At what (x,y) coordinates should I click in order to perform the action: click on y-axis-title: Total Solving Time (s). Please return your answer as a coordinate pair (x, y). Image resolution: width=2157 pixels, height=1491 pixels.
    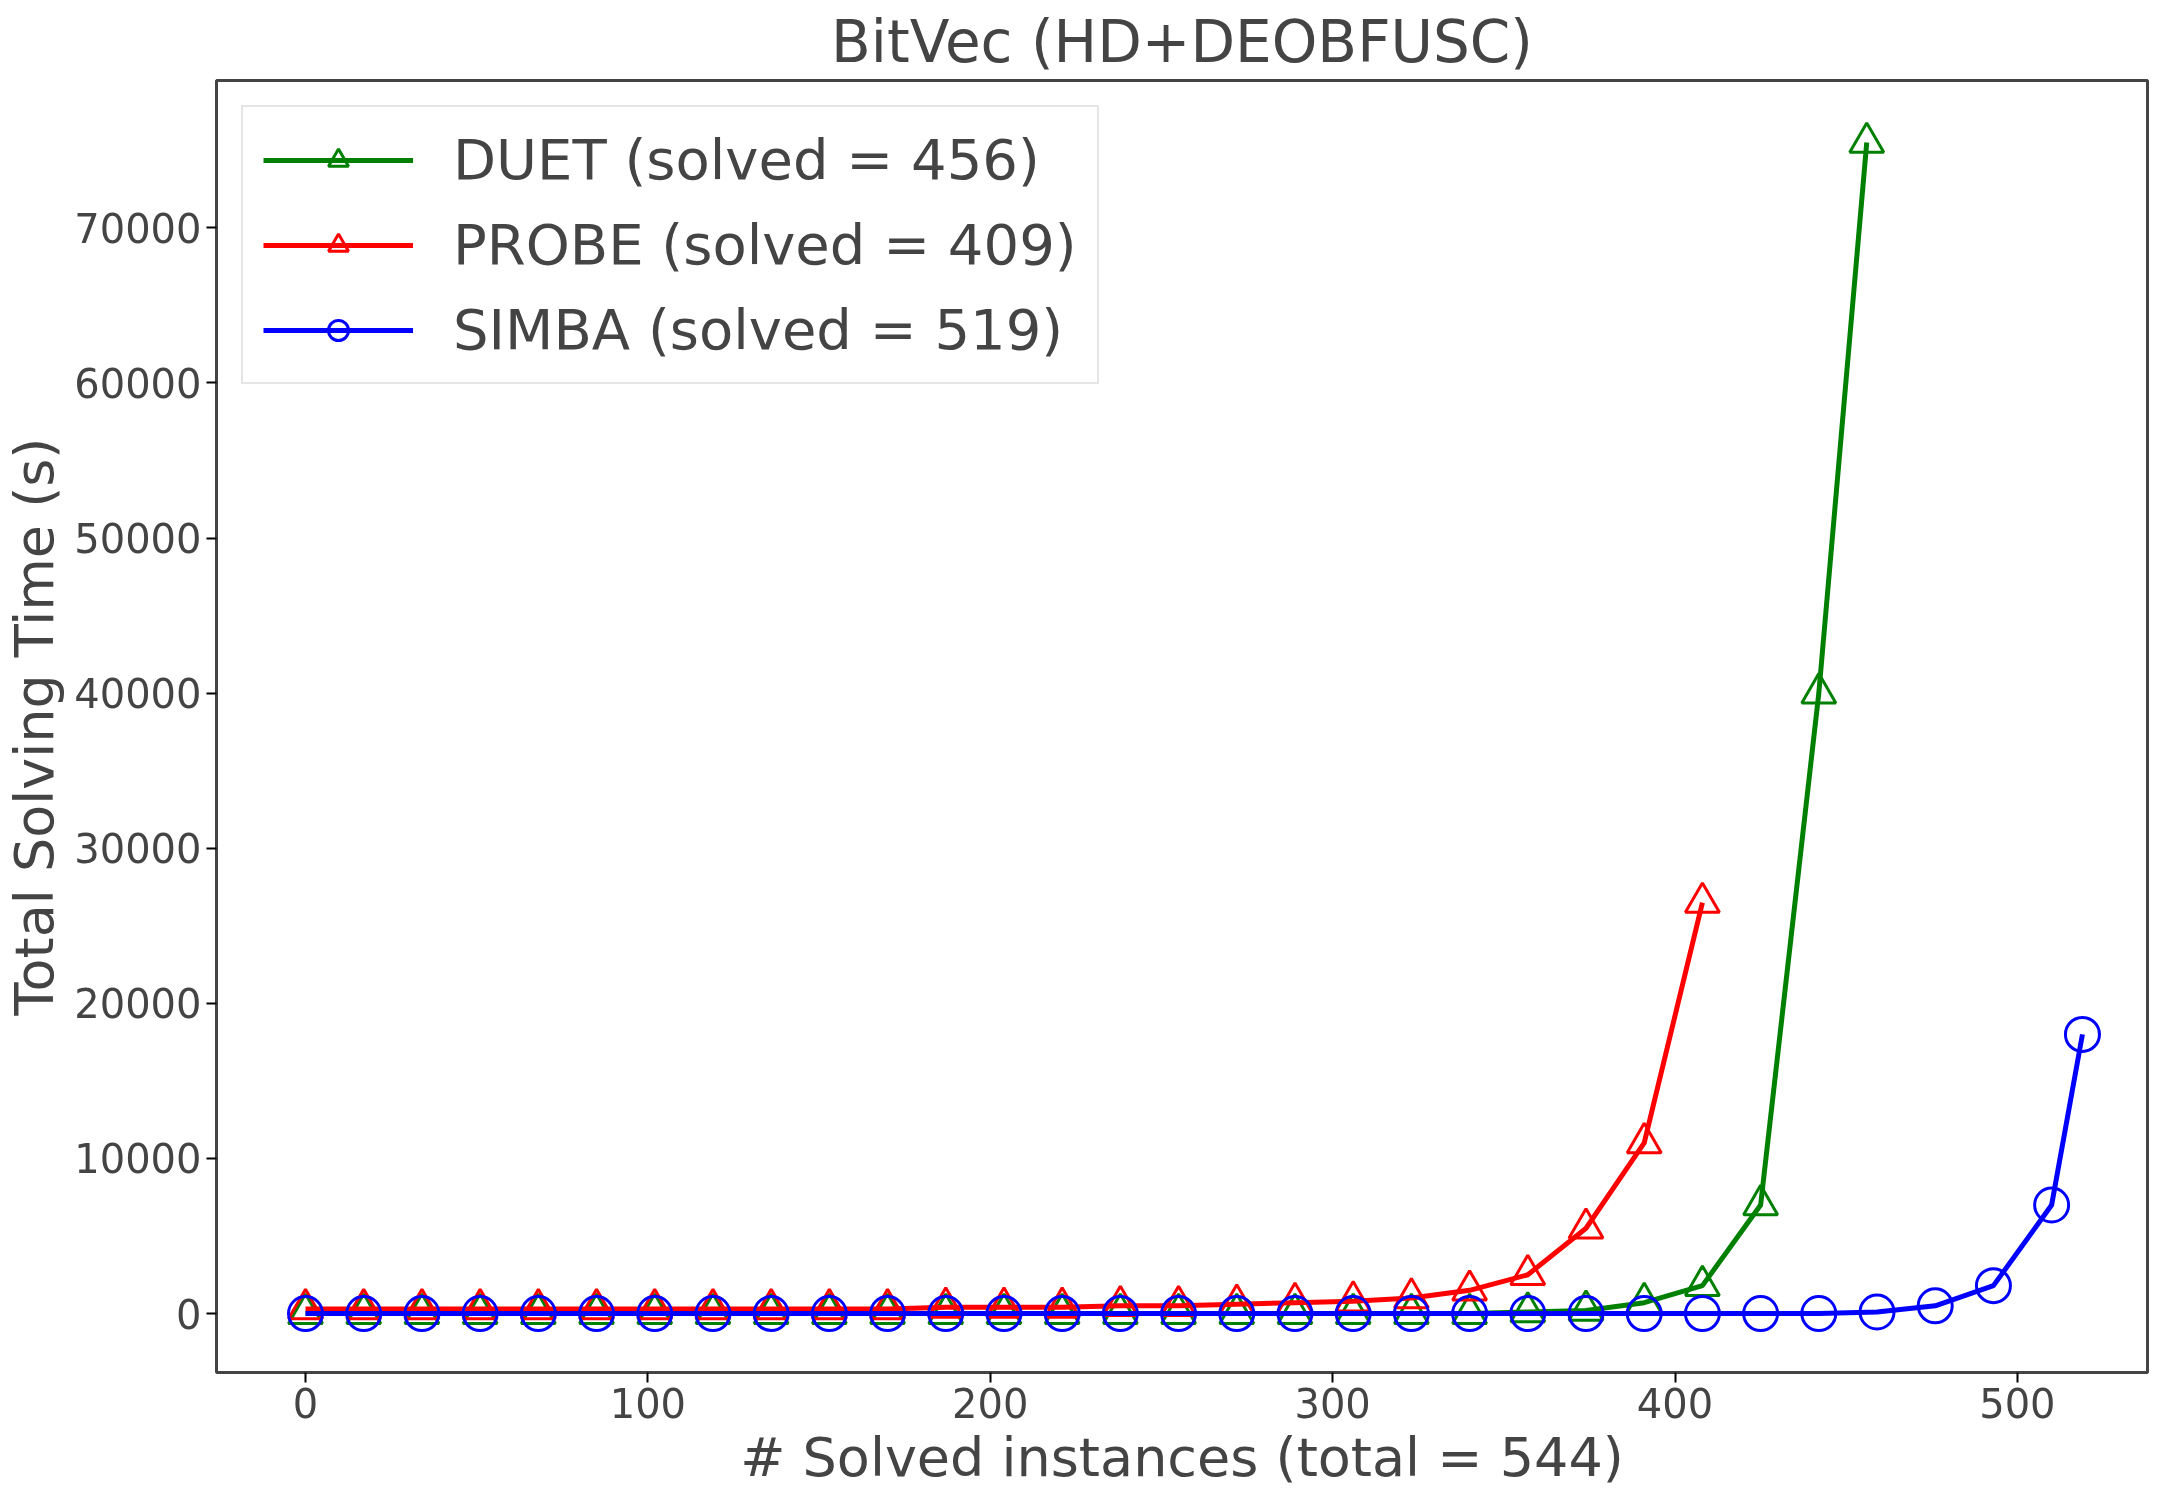
    Looking at the image, I should click on (35, 727).